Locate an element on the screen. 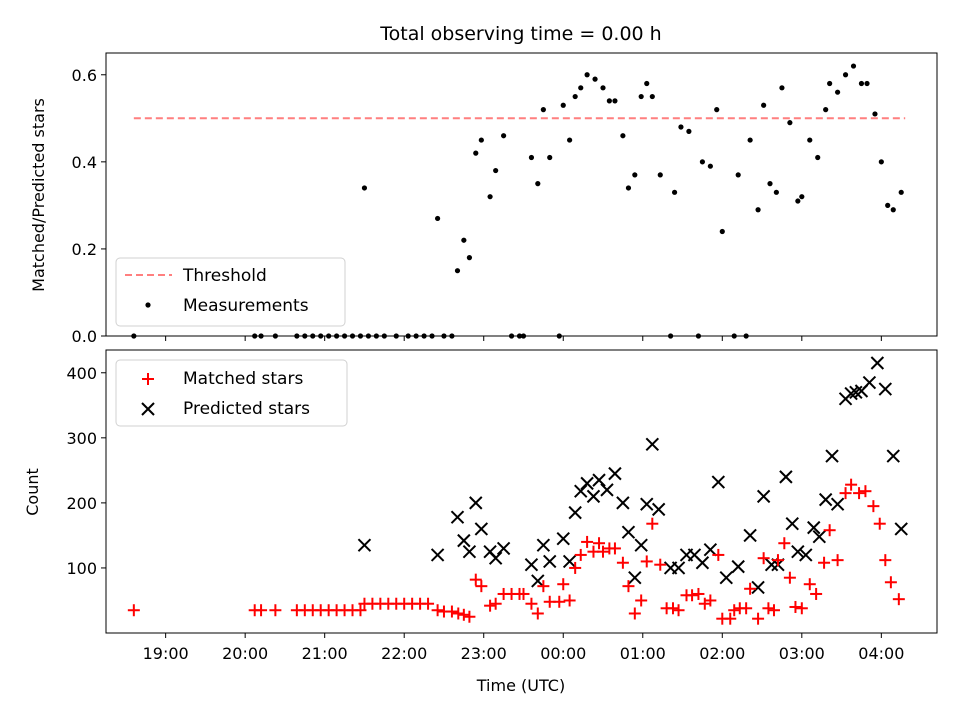 Image resolution: width=960 pixels, height=720 pixels. chart-title: Total observing time = 0.00 h is located at coordinates (520, 34).